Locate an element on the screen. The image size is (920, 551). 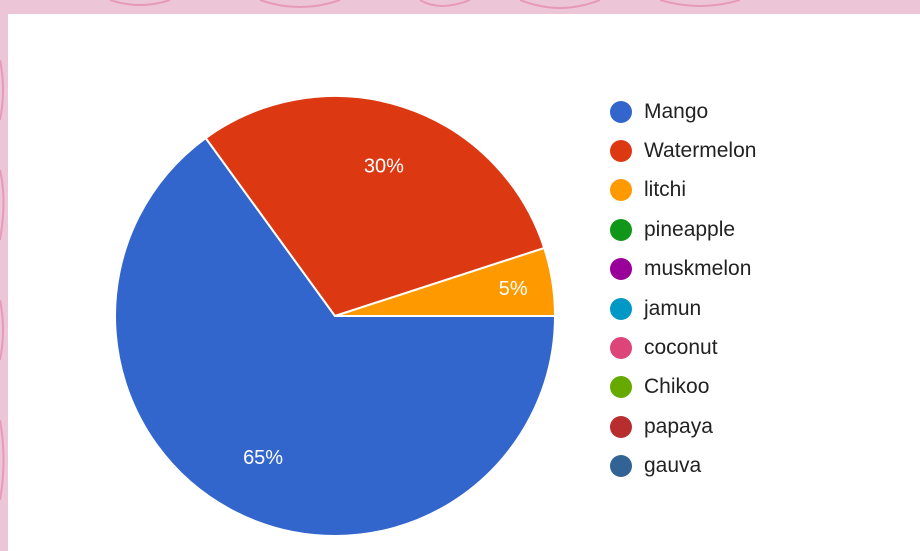
legend-item-pineapple: pineapple is located at coordinates (683, 229).